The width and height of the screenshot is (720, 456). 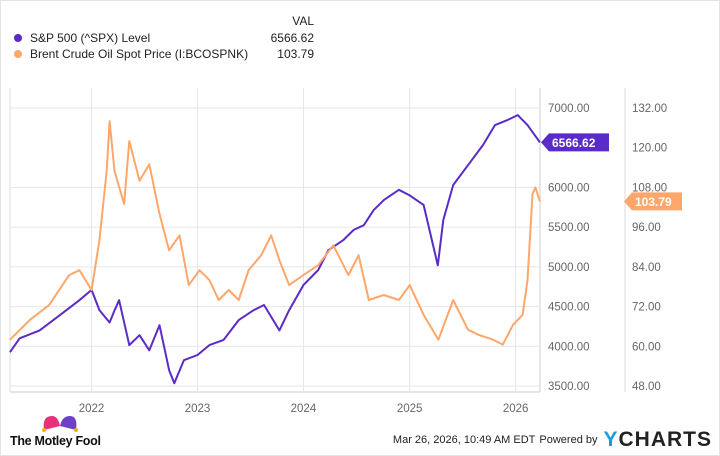 What do you see at coordinates (90, 38) in the screenshot?
I see `legend-name: S&P 500 (^SPX) Level` at bounding box center [90, 38].